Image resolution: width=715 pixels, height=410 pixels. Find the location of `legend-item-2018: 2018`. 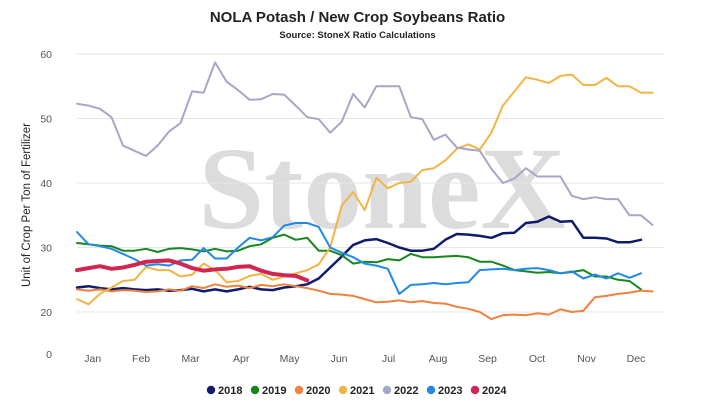

legend-item-2018: 2018 is located at coordinates (224, 391).